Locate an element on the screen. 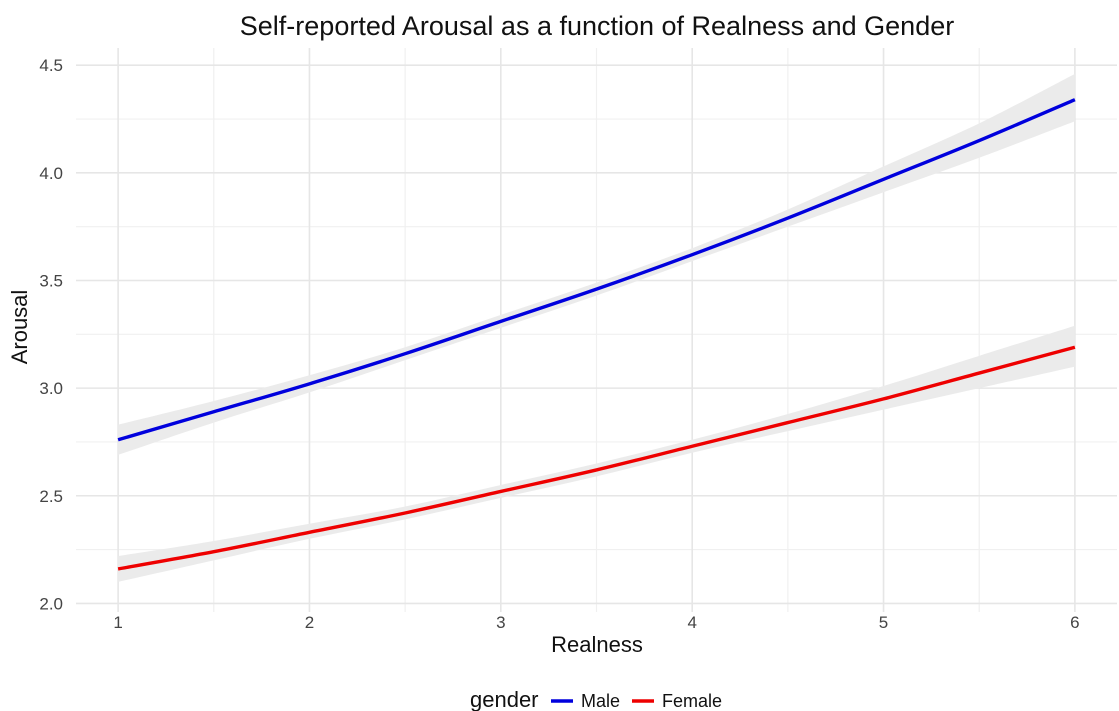 This screenshot has height=711, width=1119. y-axis-ticks: 2.0 2.5 3.0 3.5 4.0 4.5 is located at coordinates (51, 334).